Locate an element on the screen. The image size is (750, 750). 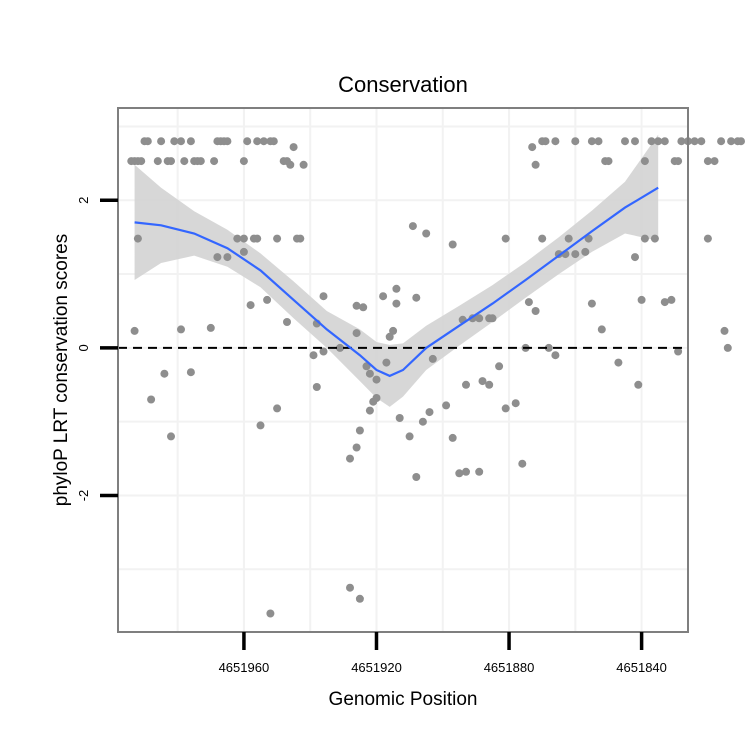
chart-title: Conservation is located at coordinates (403, 84).